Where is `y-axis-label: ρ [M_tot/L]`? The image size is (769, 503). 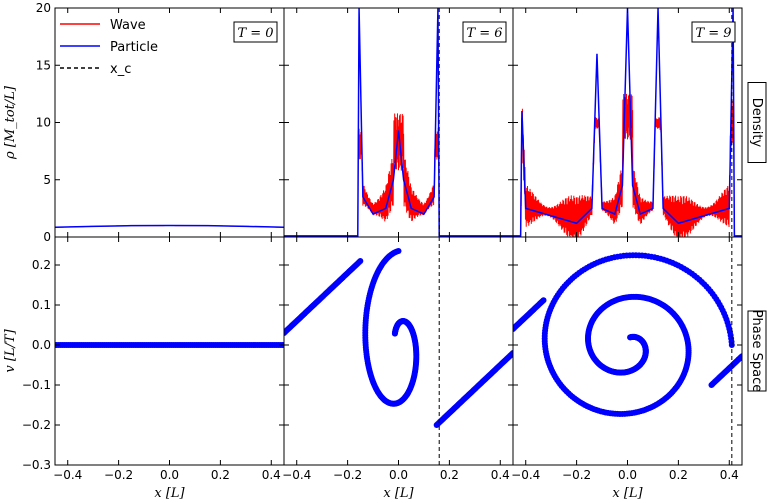 y-axis-label: ρ [M_tot/L] is located at coordinates (10, 122).